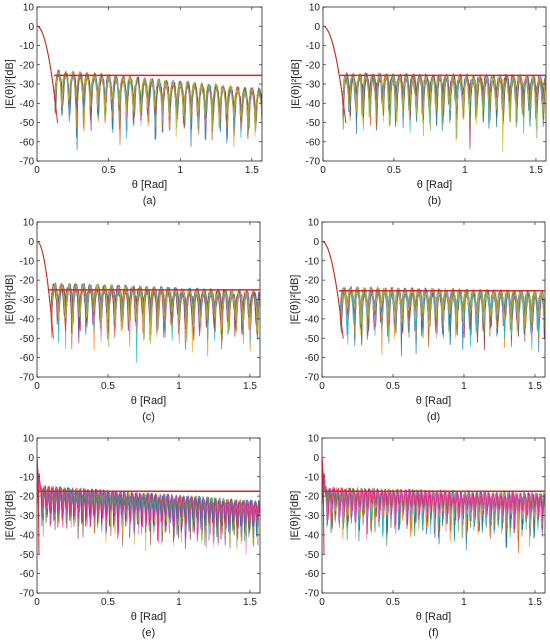  What do you see at coordinates (312, 535) in the screenshot?
I see `panel-f-ytick-label: -40` at bounding box center [312, 535].